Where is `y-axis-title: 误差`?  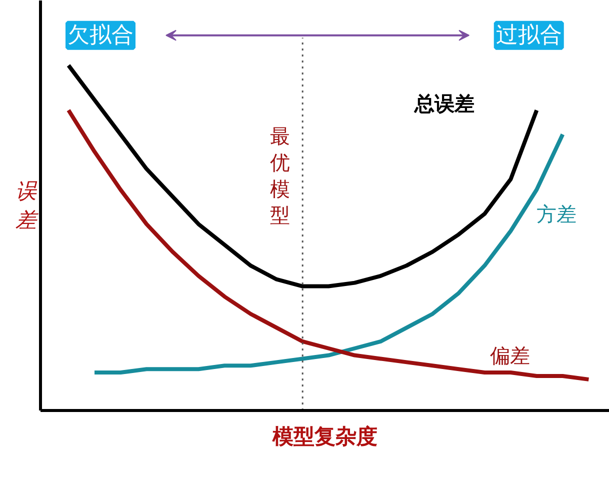
y-axis-title: 误差 is located at coordinates (28, 205).